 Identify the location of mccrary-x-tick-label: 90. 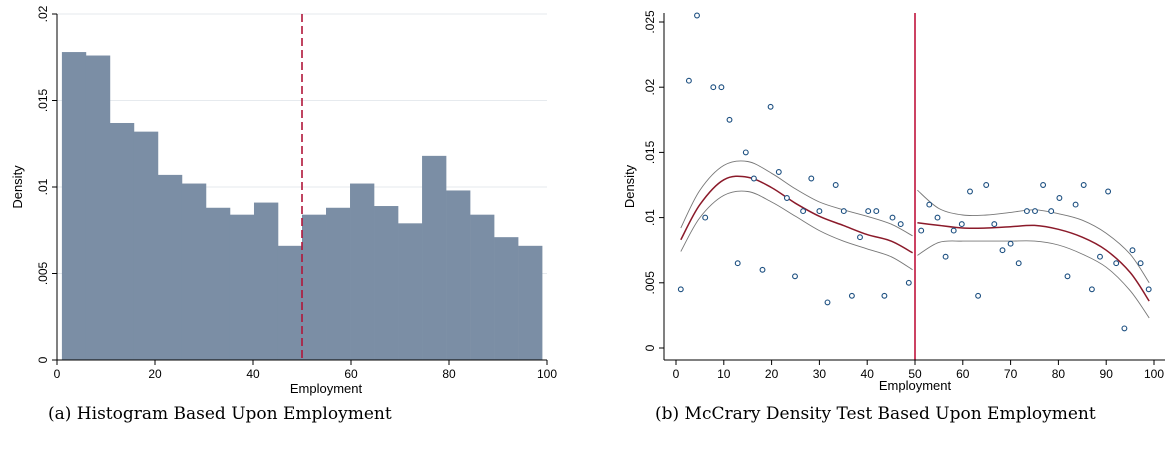
(1107, 374).